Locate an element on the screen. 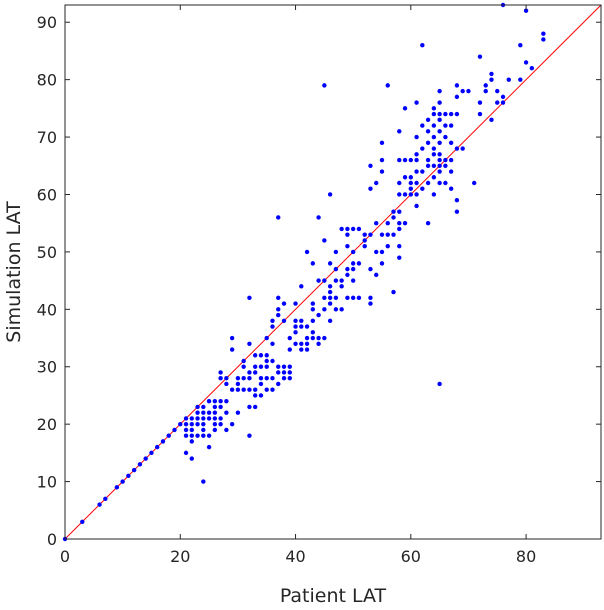 The image size is (604, 610). y-tick-label: 70 is located at coordinates (47, 137).